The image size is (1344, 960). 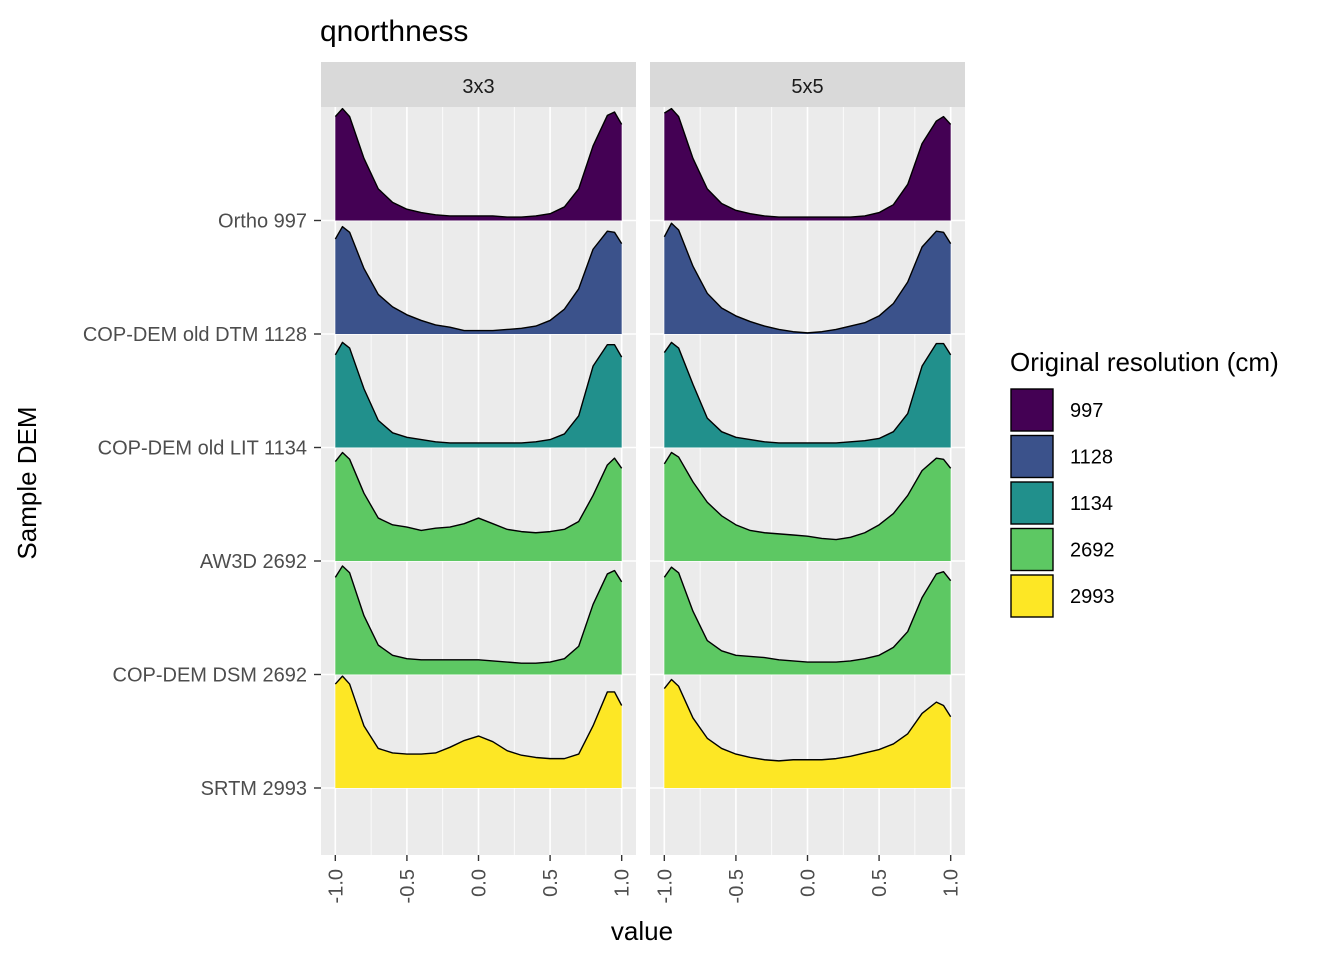 I want to click on legend-title: Original resolution (cm), so click(x=1144, y=362).